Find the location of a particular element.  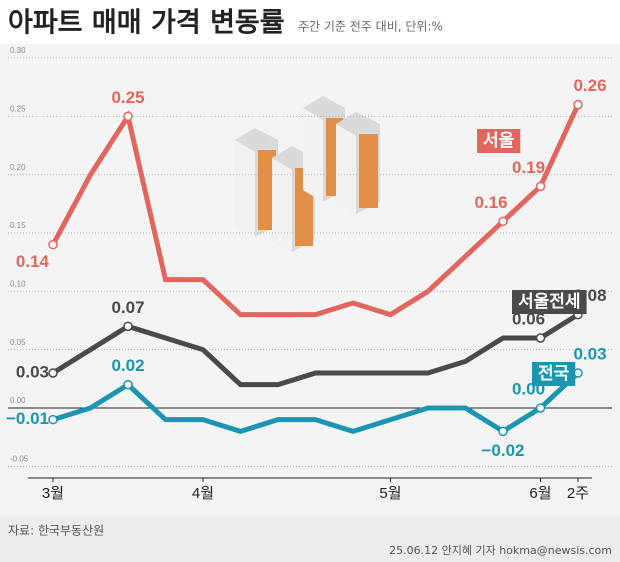

y-tick-label: 0.05 is located at coordinates (18, 342).